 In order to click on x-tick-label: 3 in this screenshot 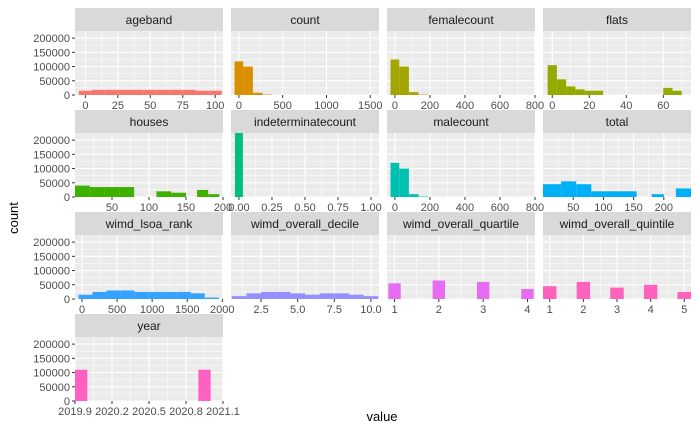, I will do `click(617, 310)`.